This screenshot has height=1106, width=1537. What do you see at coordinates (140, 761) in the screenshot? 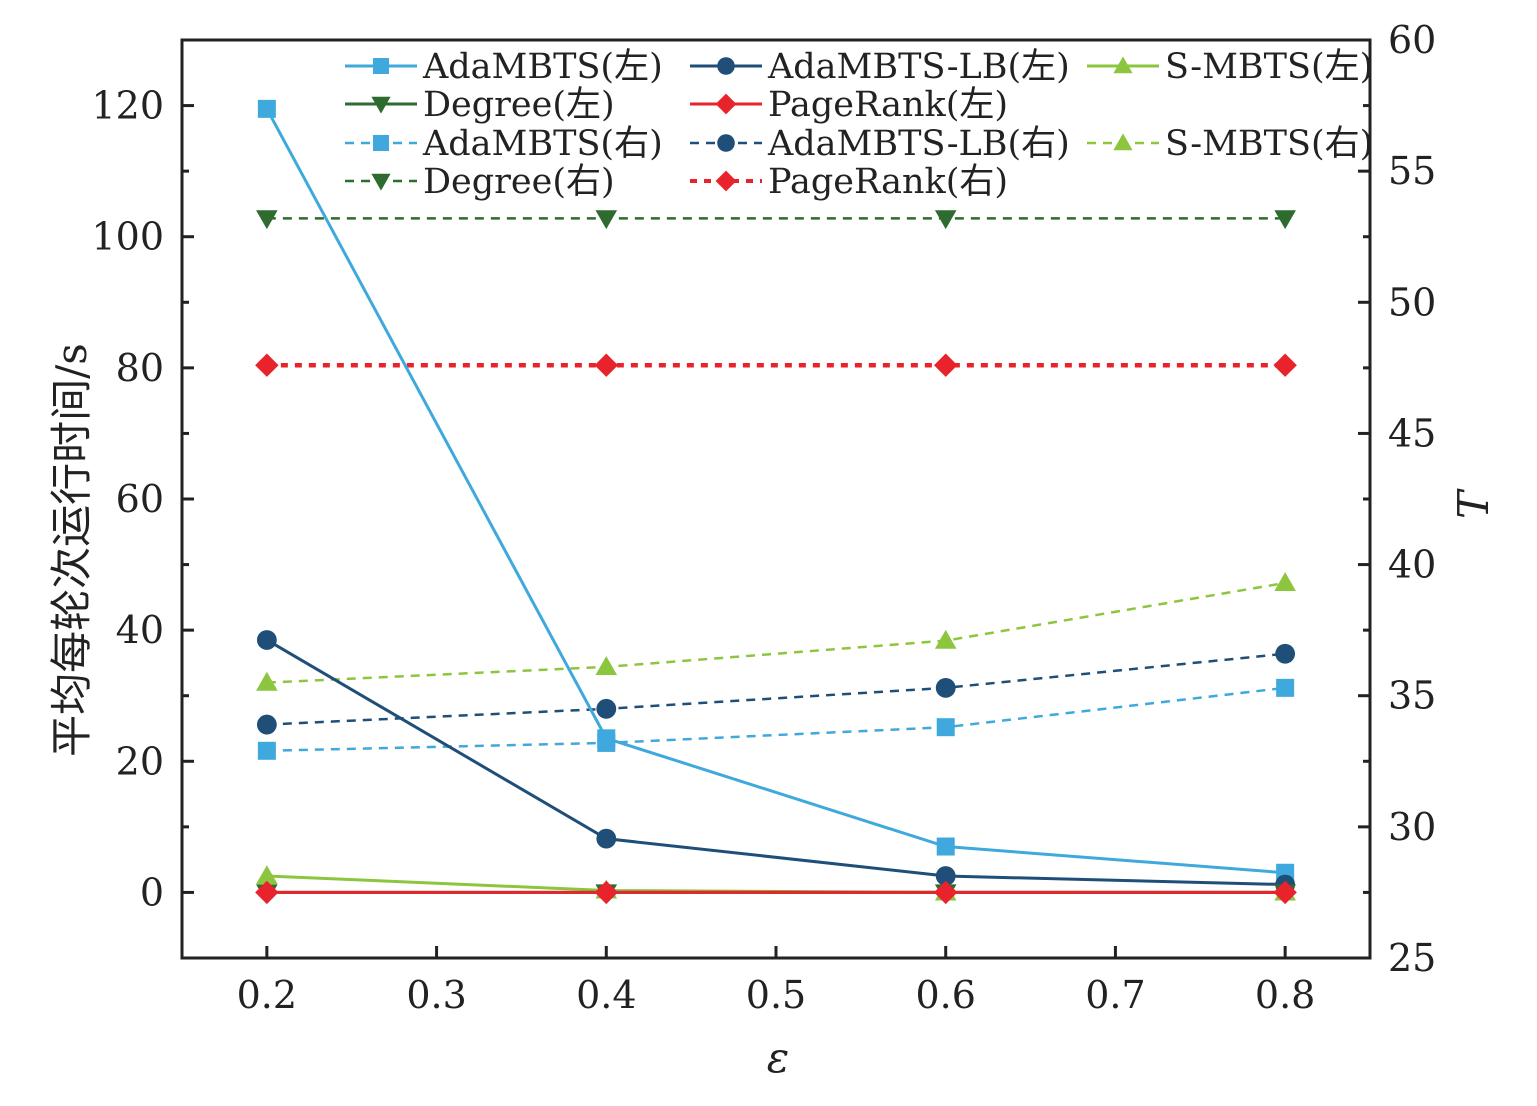
I see `y-left-tick-label: 20` at bounding box center [140, 761].